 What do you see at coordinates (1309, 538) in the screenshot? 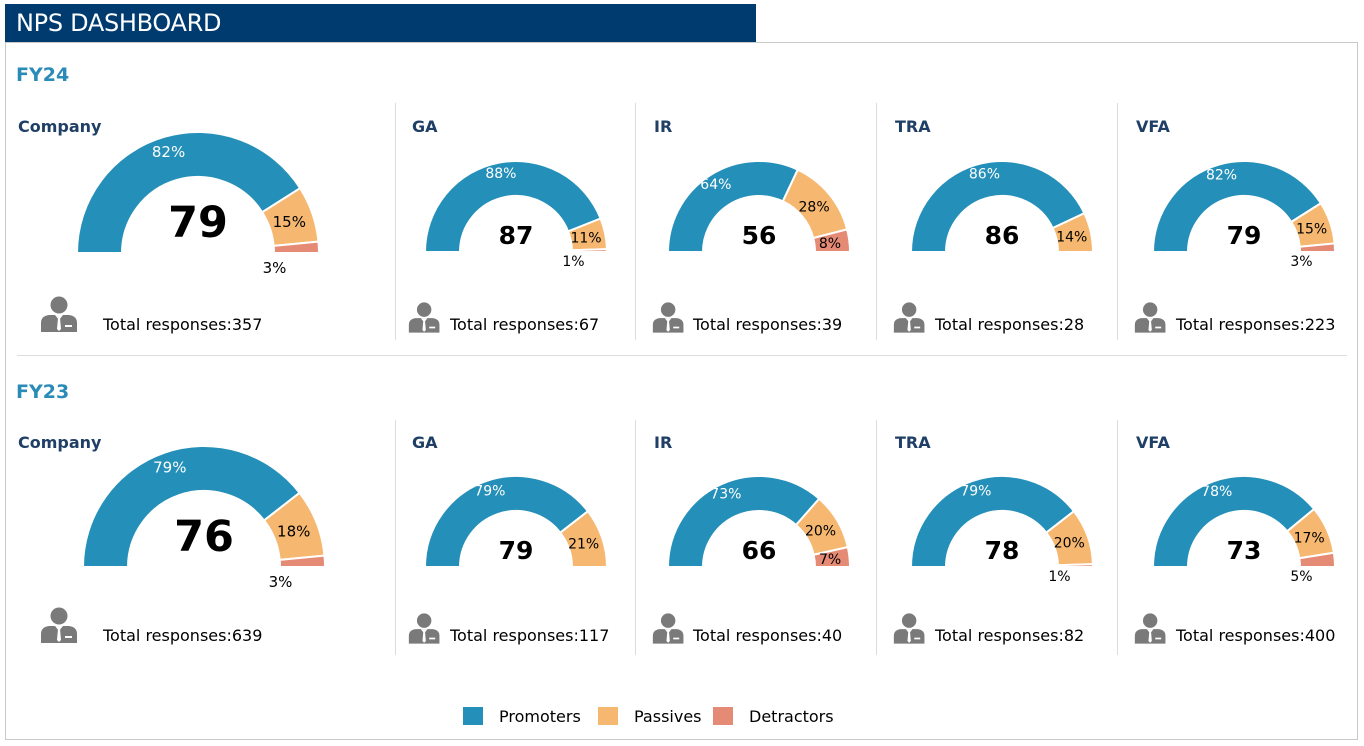
I see `gauge-label-passives: 17%` at bounding box center [1309, 538].